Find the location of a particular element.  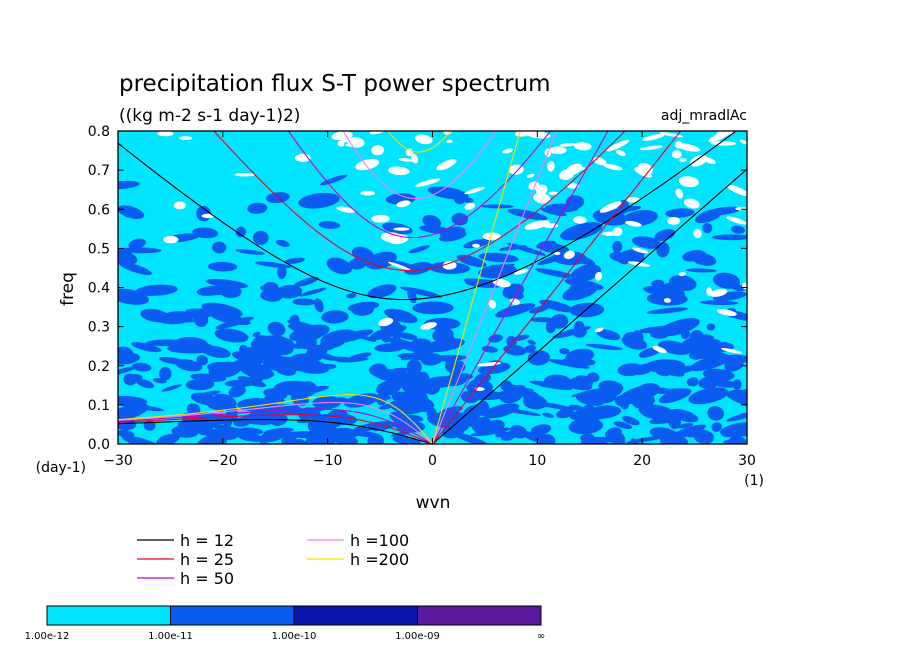

x-tick-label: 10 is located at coordinates (537, 461).